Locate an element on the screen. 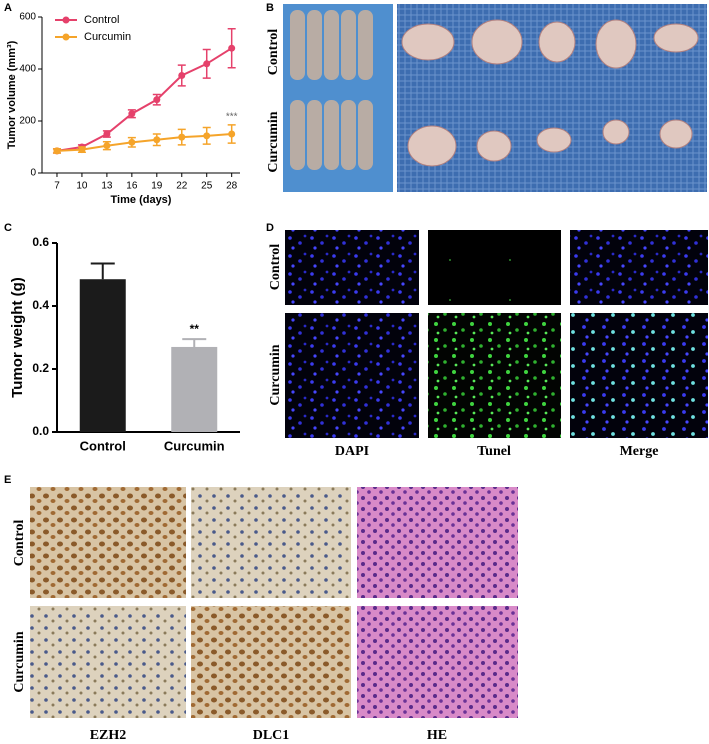  column-label: DLC1 is located at coordinates (271, 735).